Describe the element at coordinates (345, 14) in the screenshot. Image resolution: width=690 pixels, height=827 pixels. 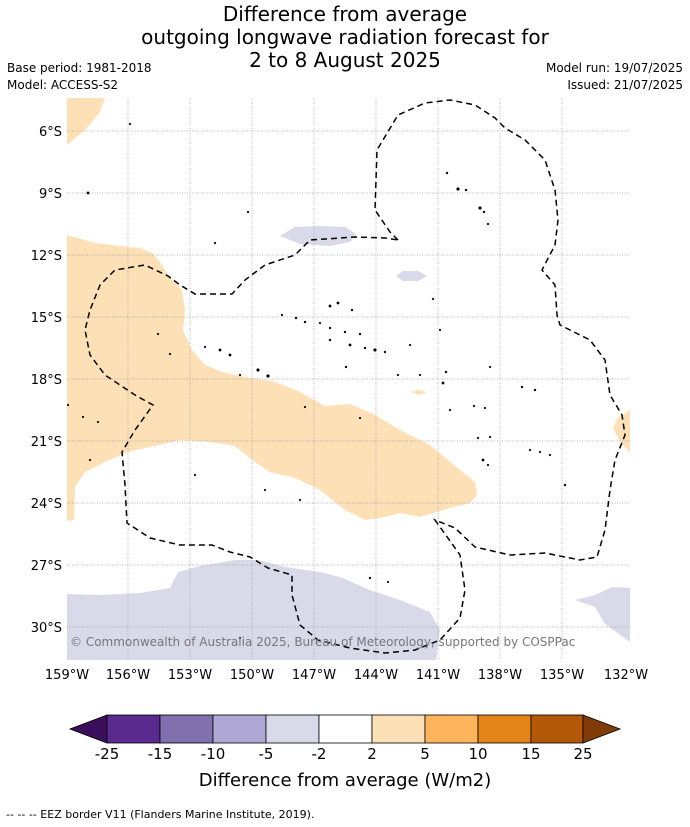
I see `title-line-1: Difference from average` at that location.